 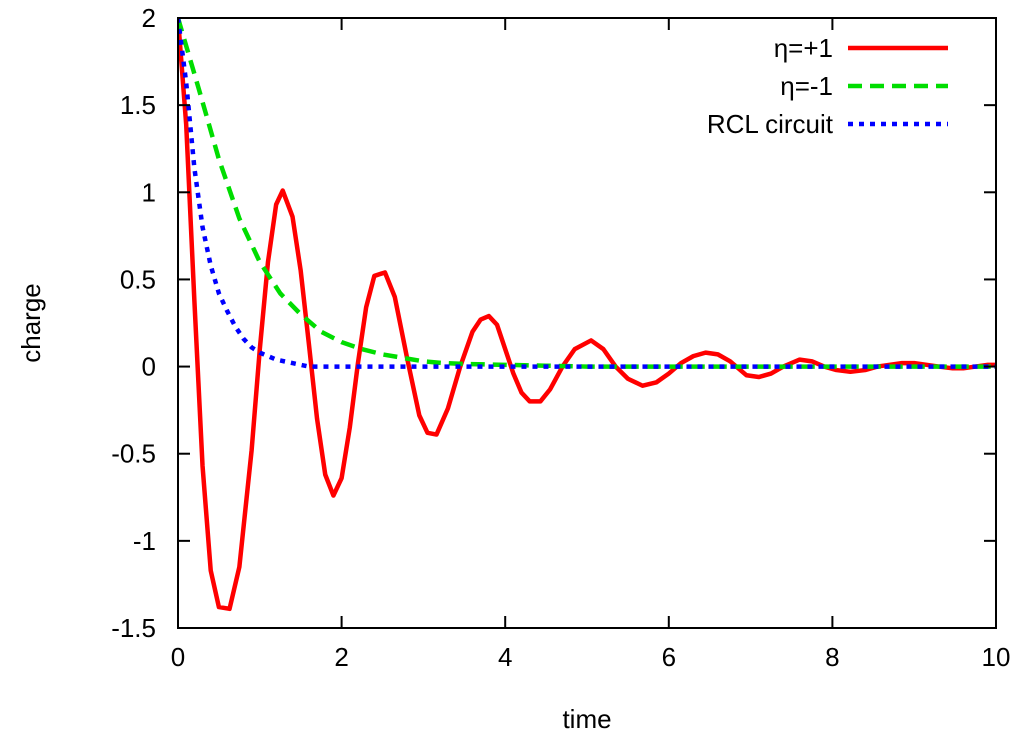 I want to click on y-axis-label: charge, so click(x=31, y=323).